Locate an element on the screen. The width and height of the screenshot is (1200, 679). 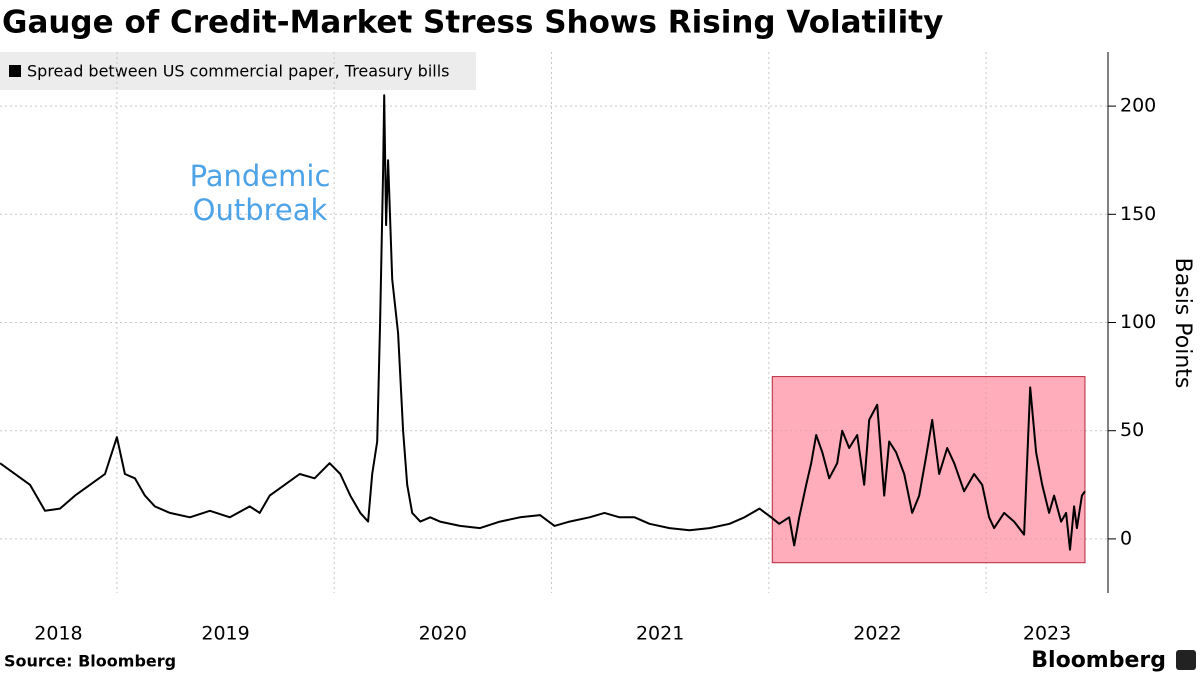
x-tick-label: 2019 is located at coordinates (225, 634).